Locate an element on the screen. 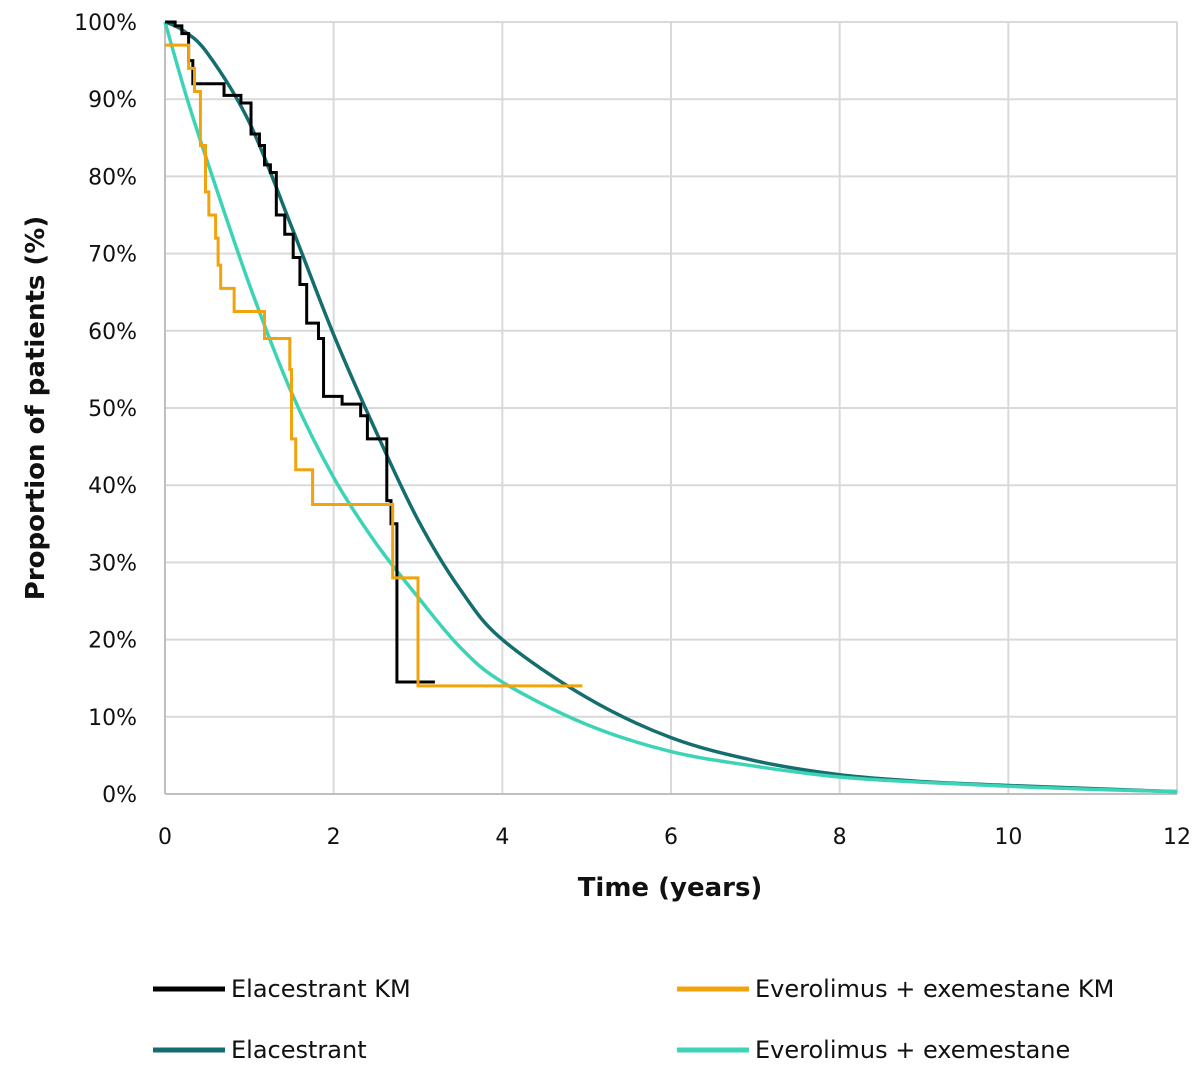 This screenshot has height=1077, width=1197. x-tick-label: 10 is located at coordinates (1008, 837).